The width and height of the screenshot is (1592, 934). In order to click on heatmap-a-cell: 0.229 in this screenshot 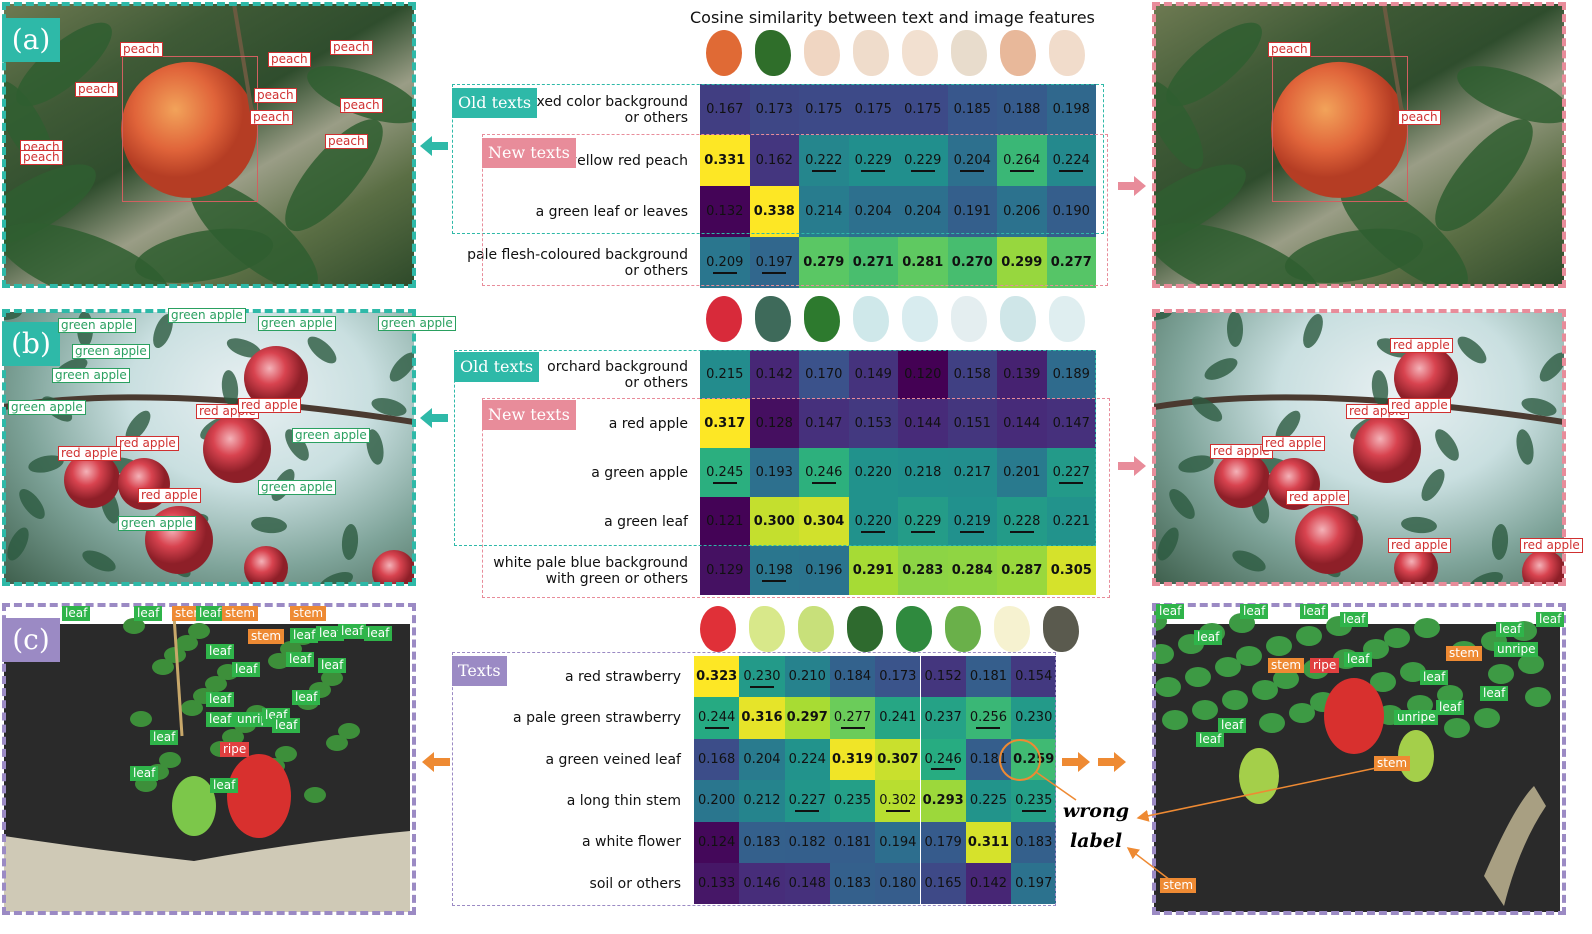, I will do `click(873, 160)`.